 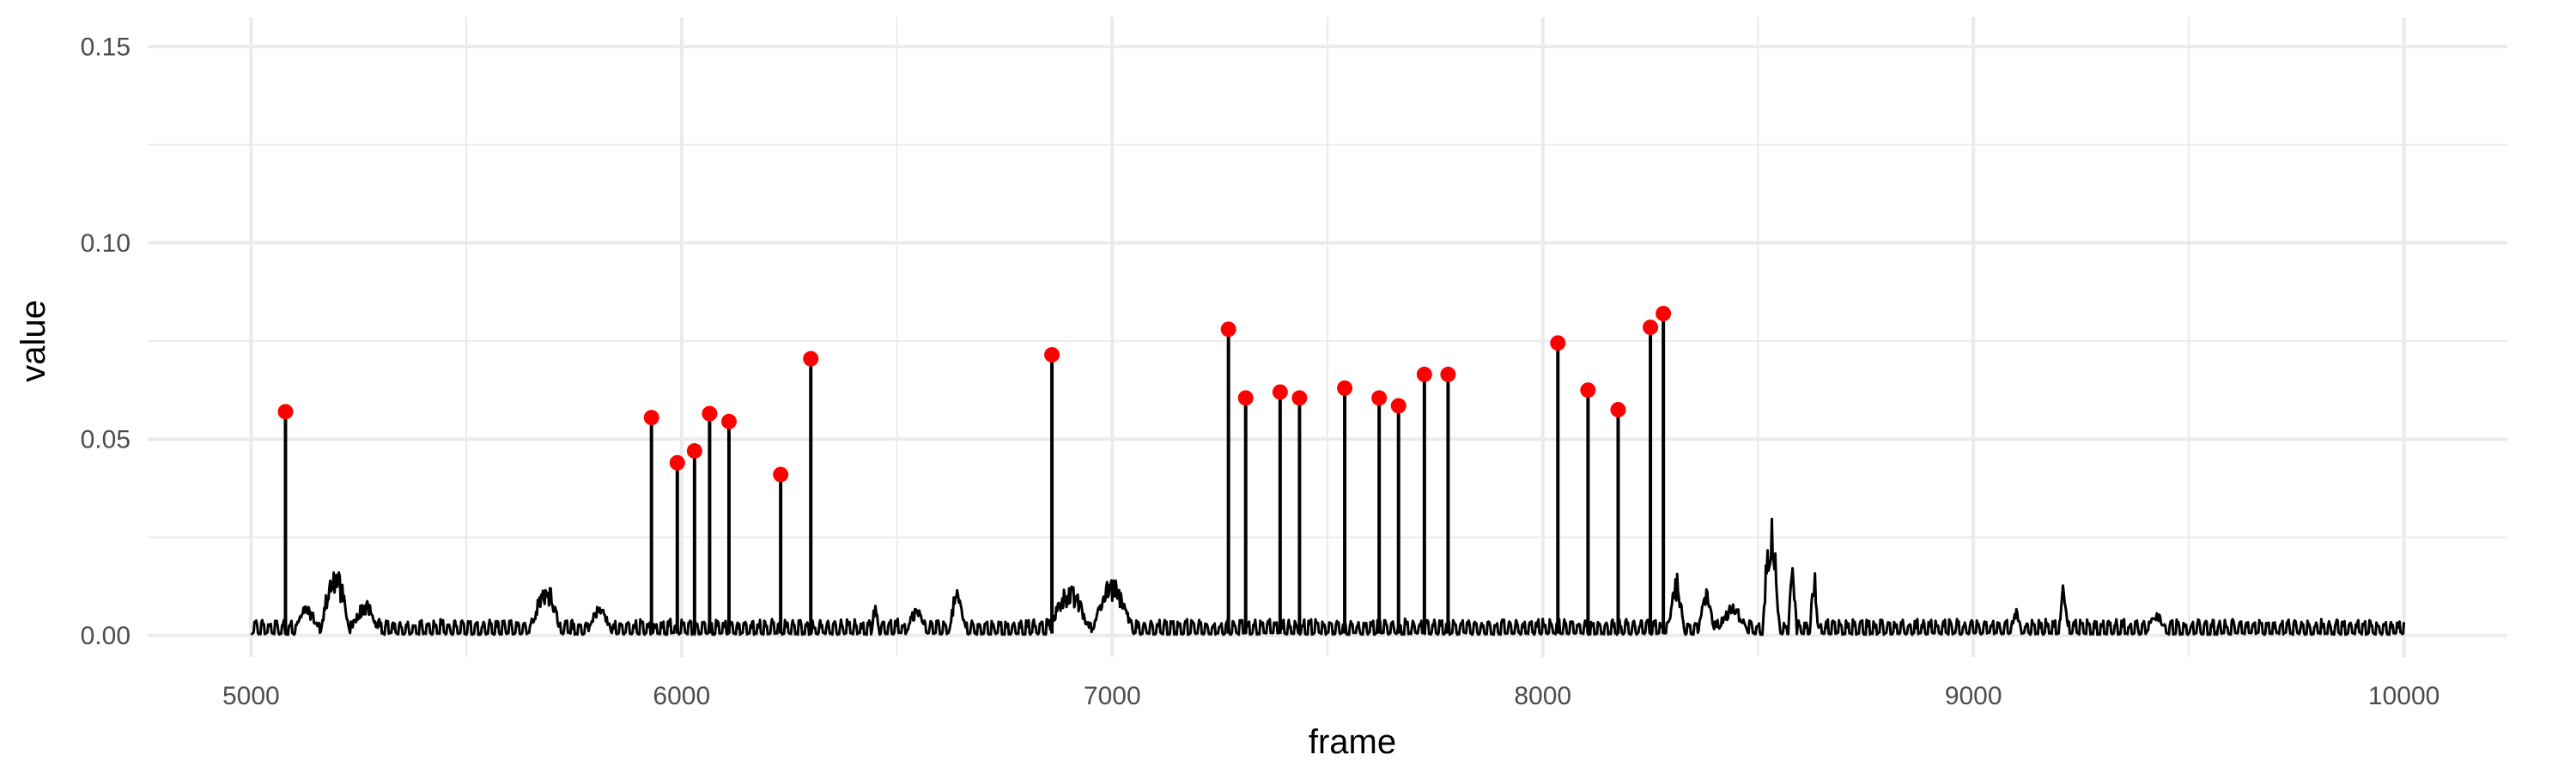 What do you see at coordinates (1112, 696) in the screenshot?
I see `x-tick-label: 7000` at bounding box center [1112, 696].